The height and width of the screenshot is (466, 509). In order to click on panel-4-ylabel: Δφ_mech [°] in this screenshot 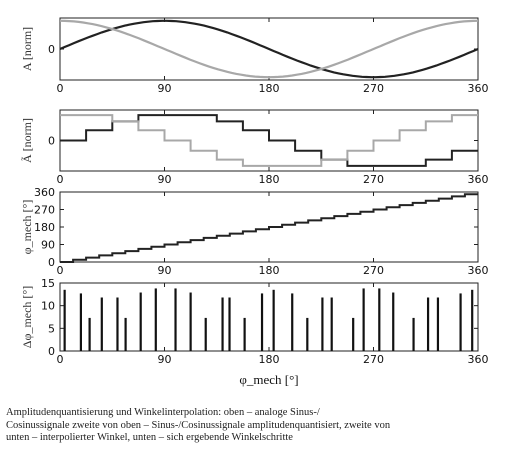, I will do `click(27, 317)`.